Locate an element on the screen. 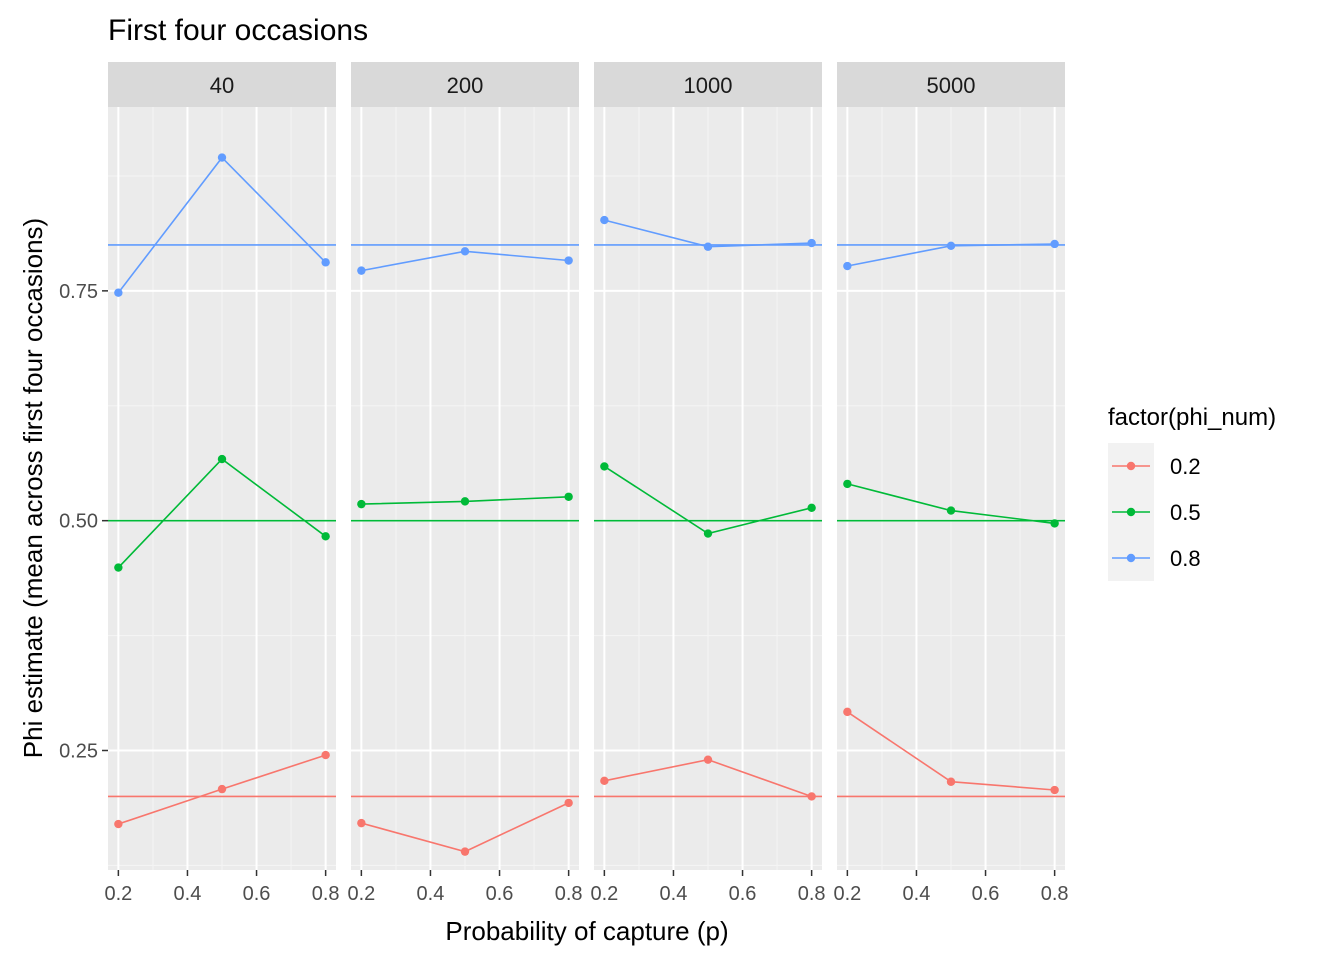  facet-strip-label: 40 is located at coordinates (222, 85).